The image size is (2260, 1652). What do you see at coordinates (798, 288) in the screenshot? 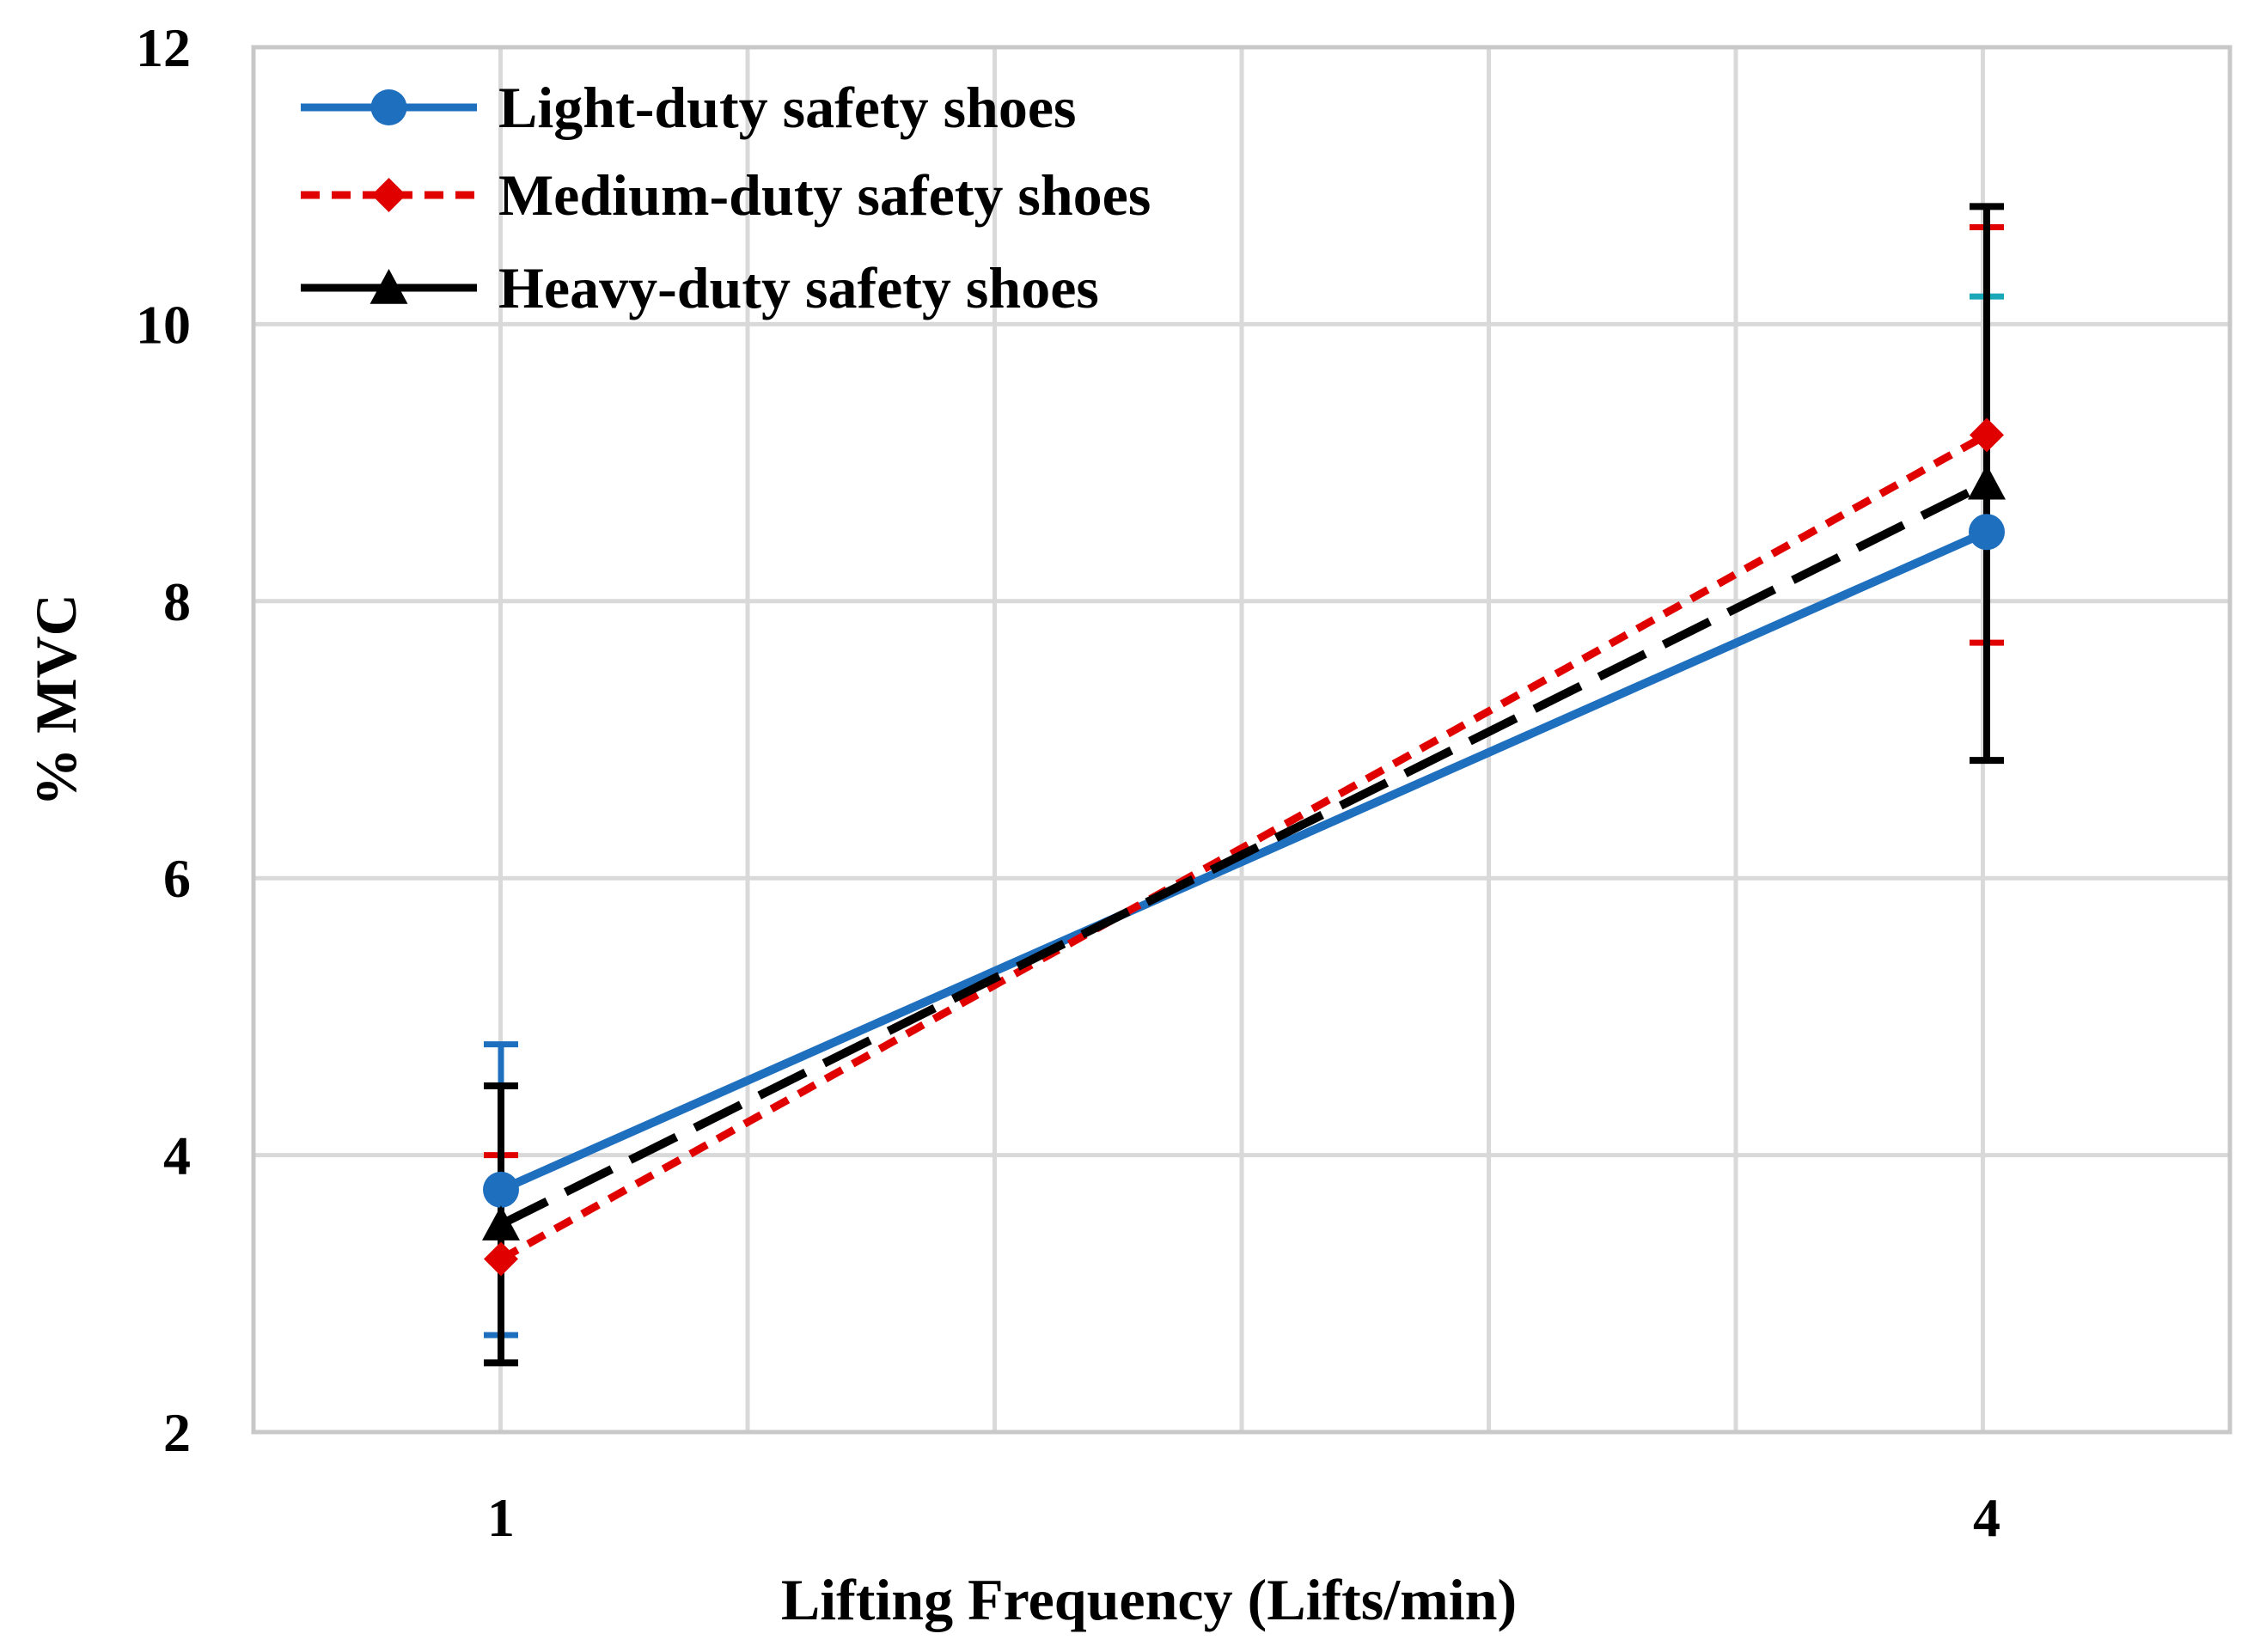
I see `legend-label: Heavy-duty safety shoes` at bounding box center [798, 288].